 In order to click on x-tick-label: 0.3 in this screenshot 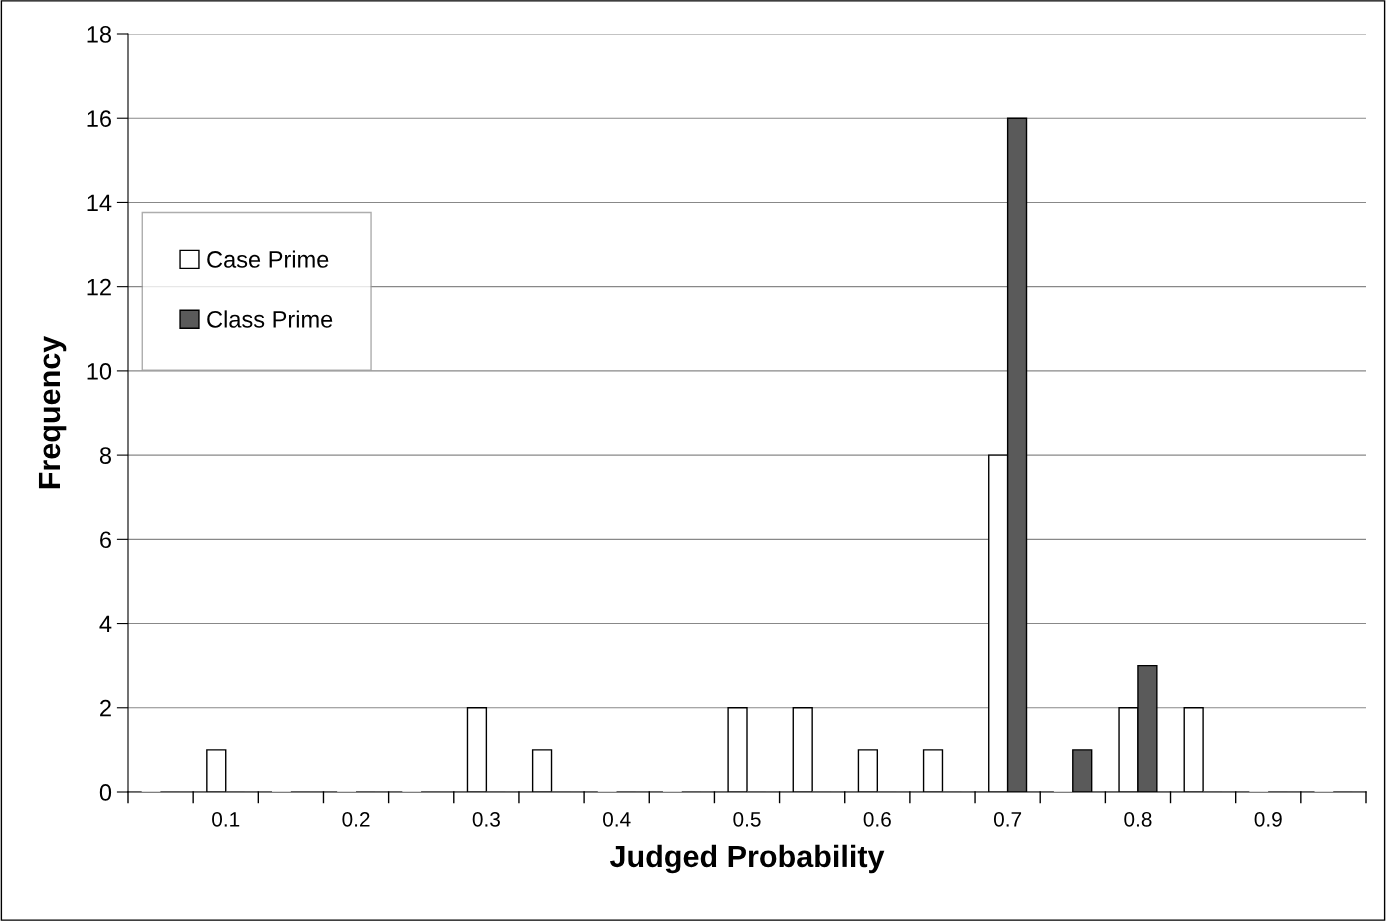, I will do `click(486, 819)`.